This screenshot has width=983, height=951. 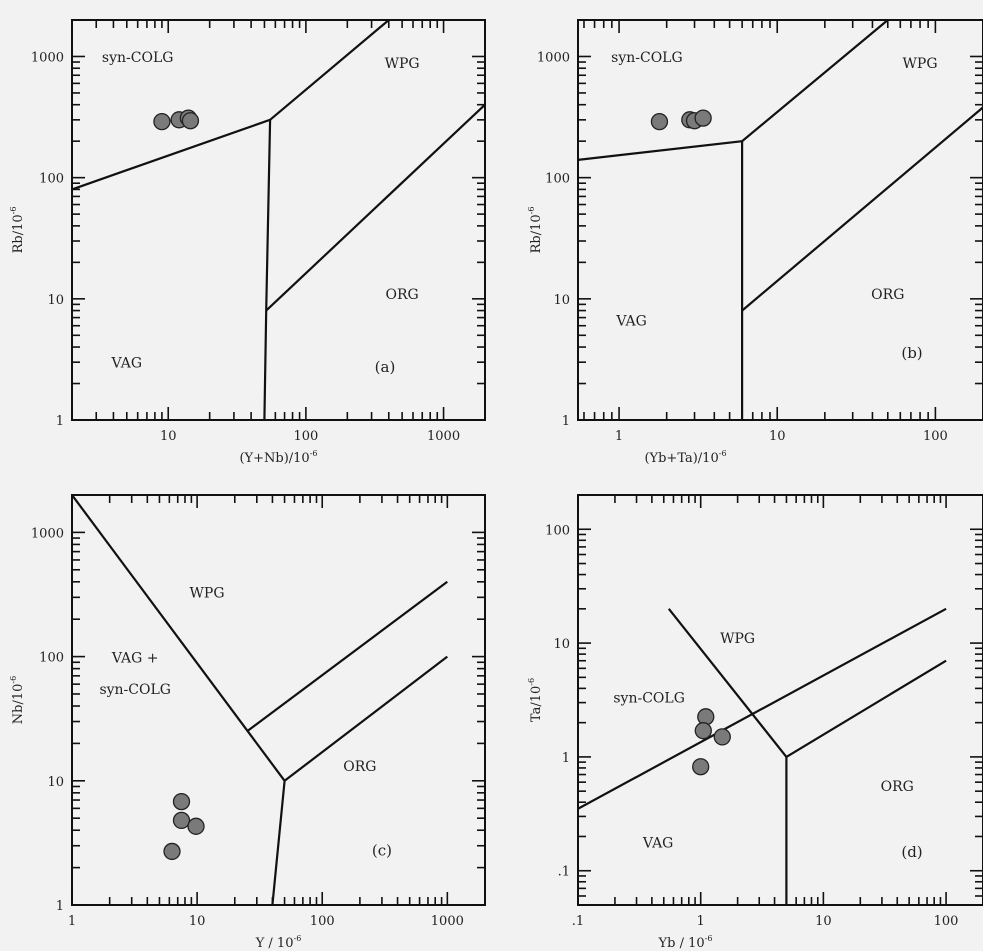 What do you see at coordinates (897, 787) in the screenshot?
I see `panel-d-field-label: ORG` at bounding box center [897, 787].